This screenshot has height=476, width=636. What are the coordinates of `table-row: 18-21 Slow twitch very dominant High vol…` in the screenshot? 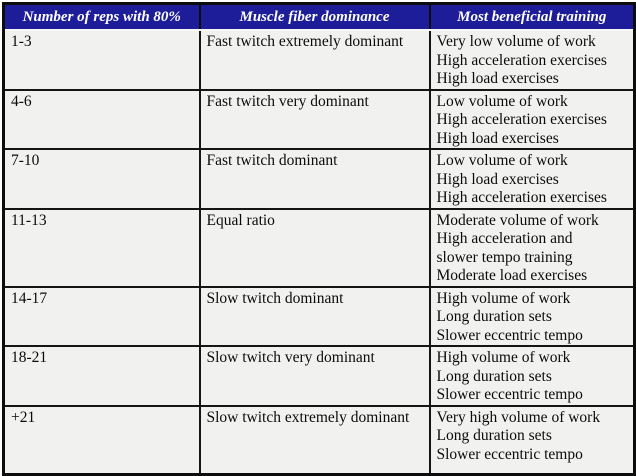 It's located at (319, 376).